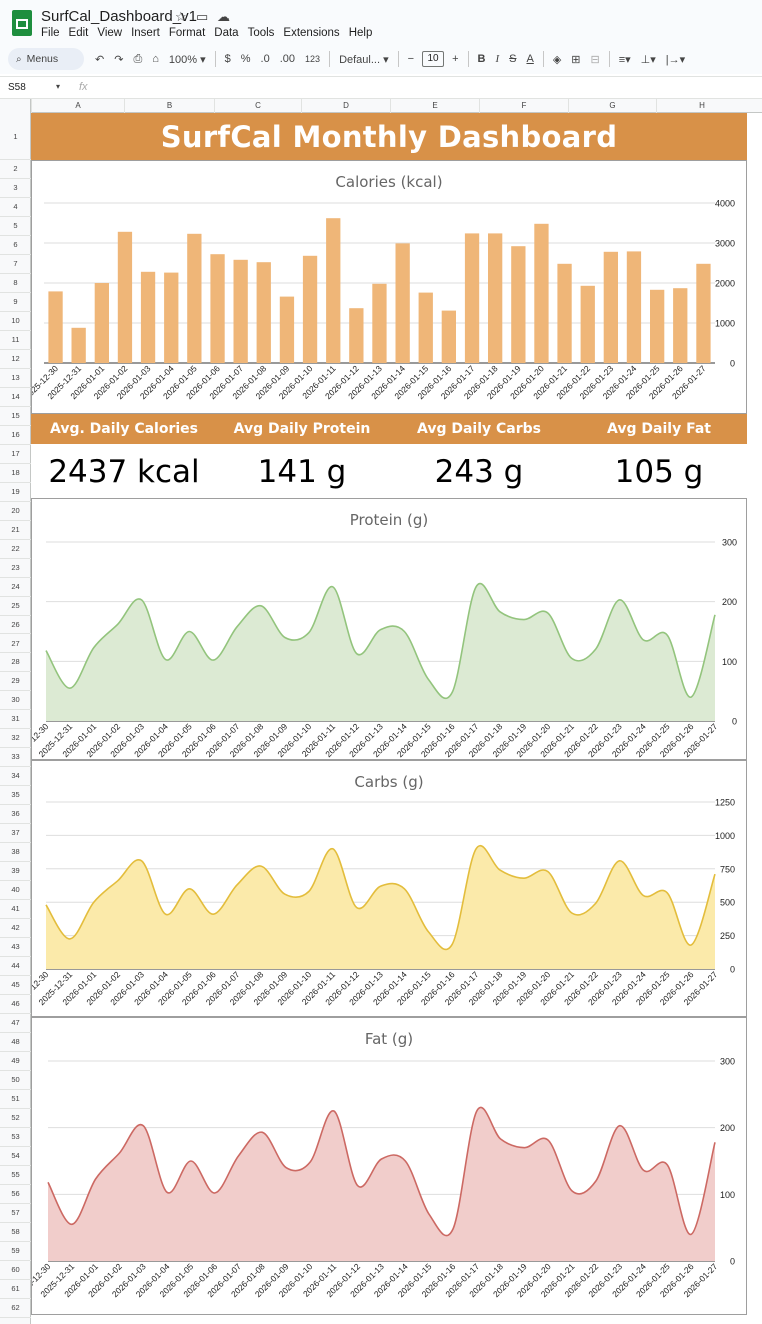 This screenshot has height=1324, width=762. Describe the element at coordinates (15, 1289) in the screenshot. I see `row-header: 61` at that location.